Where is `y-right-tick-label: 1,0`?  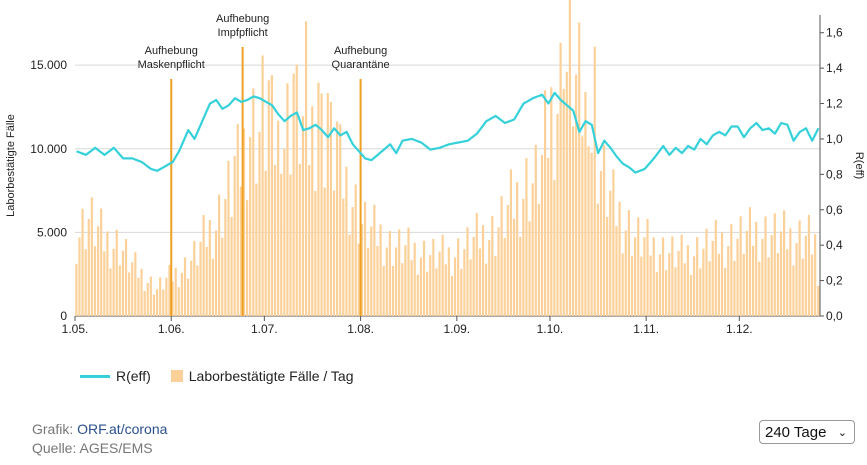
y-right-tick-label: 1,0 is located at coordinates (834, 139).